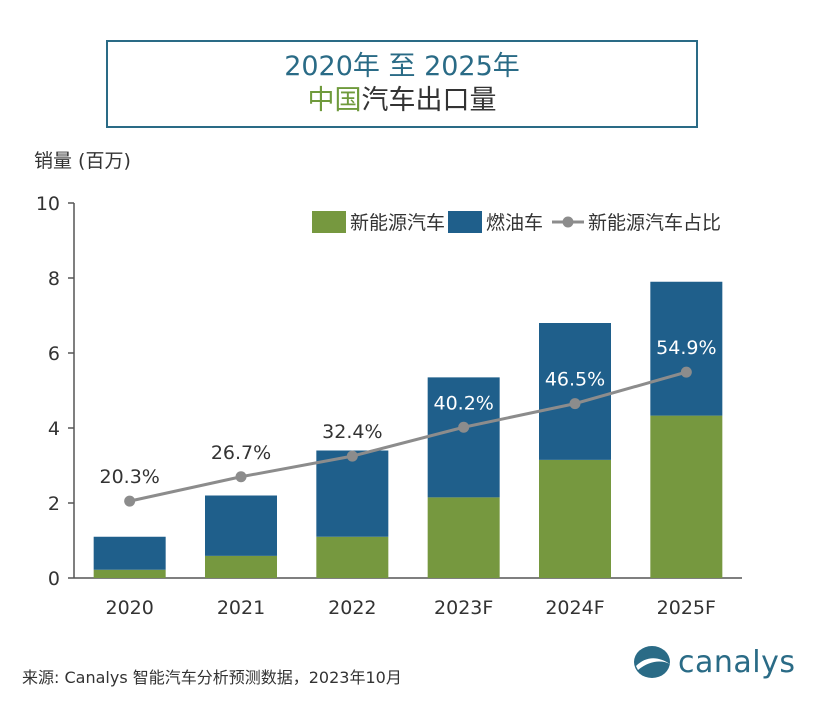 The width and height of the screenshot is (816, 704). I want to click on x-tick-label: 2024F, so click(574, 608).